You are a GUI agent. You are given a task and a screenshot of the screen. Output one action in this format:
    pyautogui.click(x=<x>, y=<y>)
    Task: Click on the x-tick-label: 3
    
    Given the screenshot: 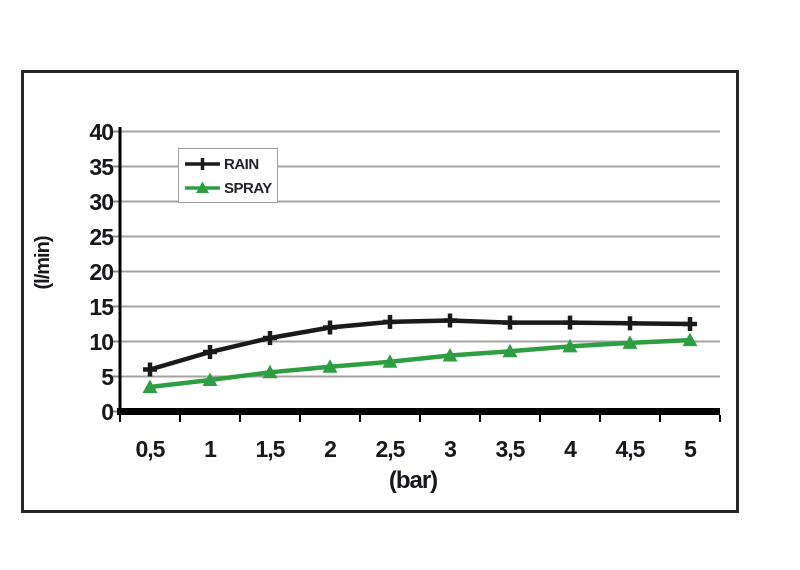 What is the action you would take?
    pyautogui.click(x=450, y=449)
    